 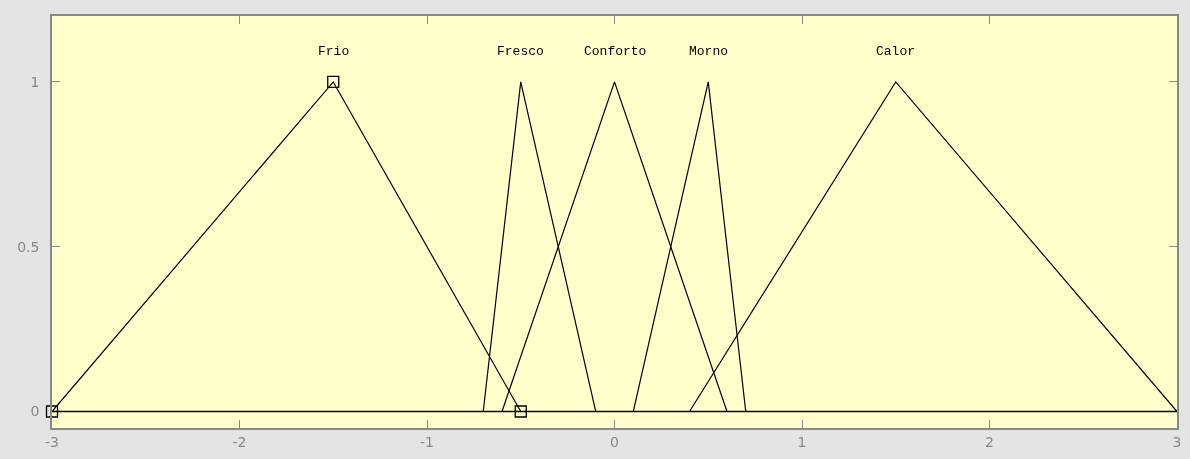 I want to click on x-tick-label: -1, so click(x=427, y=441).